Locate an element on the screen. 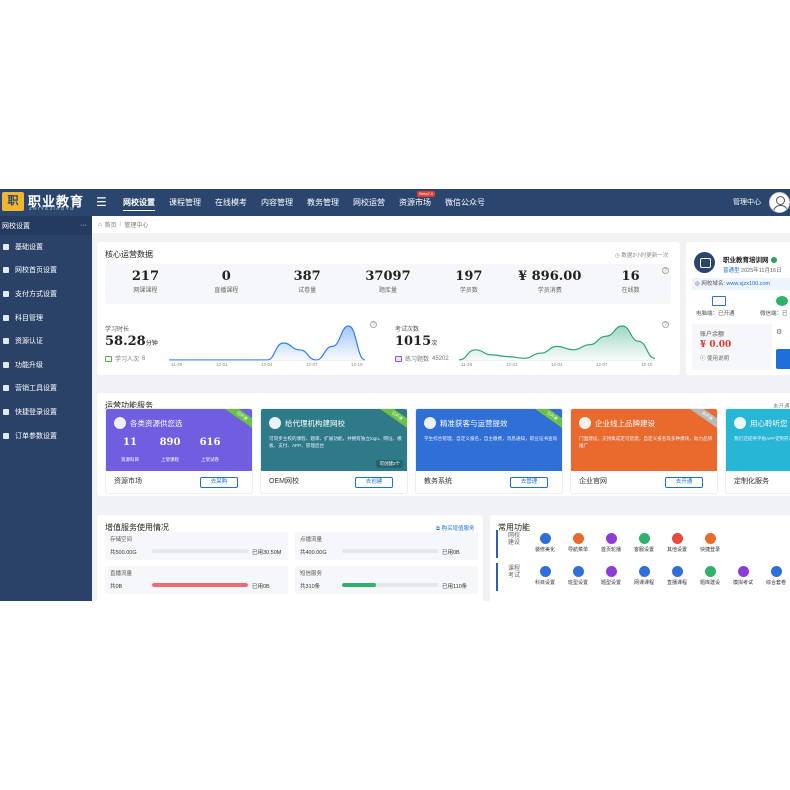 This screenshot has width=790, height=790. usage-progress-bar is located at coordinates (200, 585).